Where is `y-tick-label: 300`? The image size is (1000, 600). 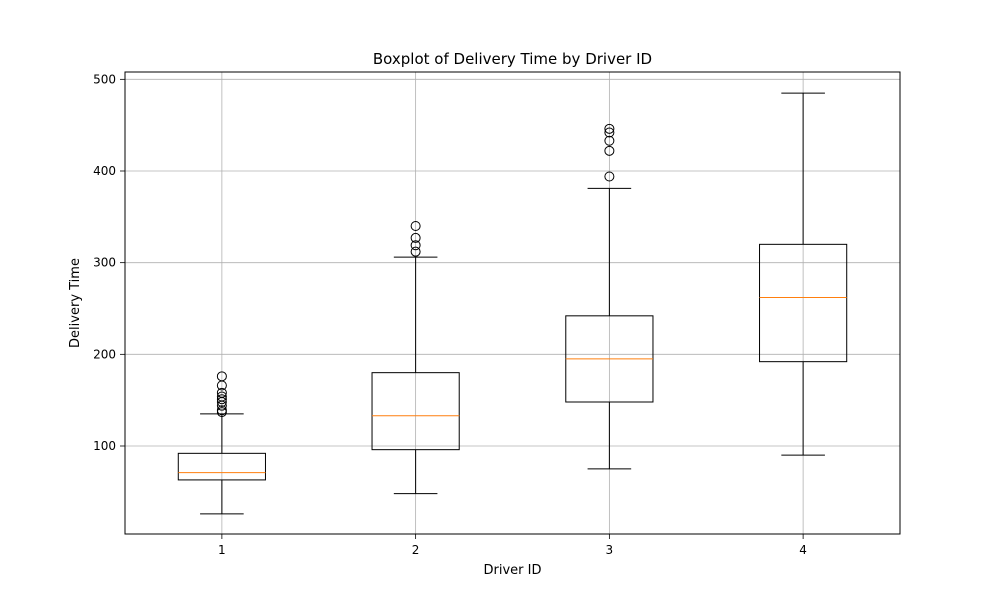
y-tick-label: 300 is located at coordinates (104, 263).